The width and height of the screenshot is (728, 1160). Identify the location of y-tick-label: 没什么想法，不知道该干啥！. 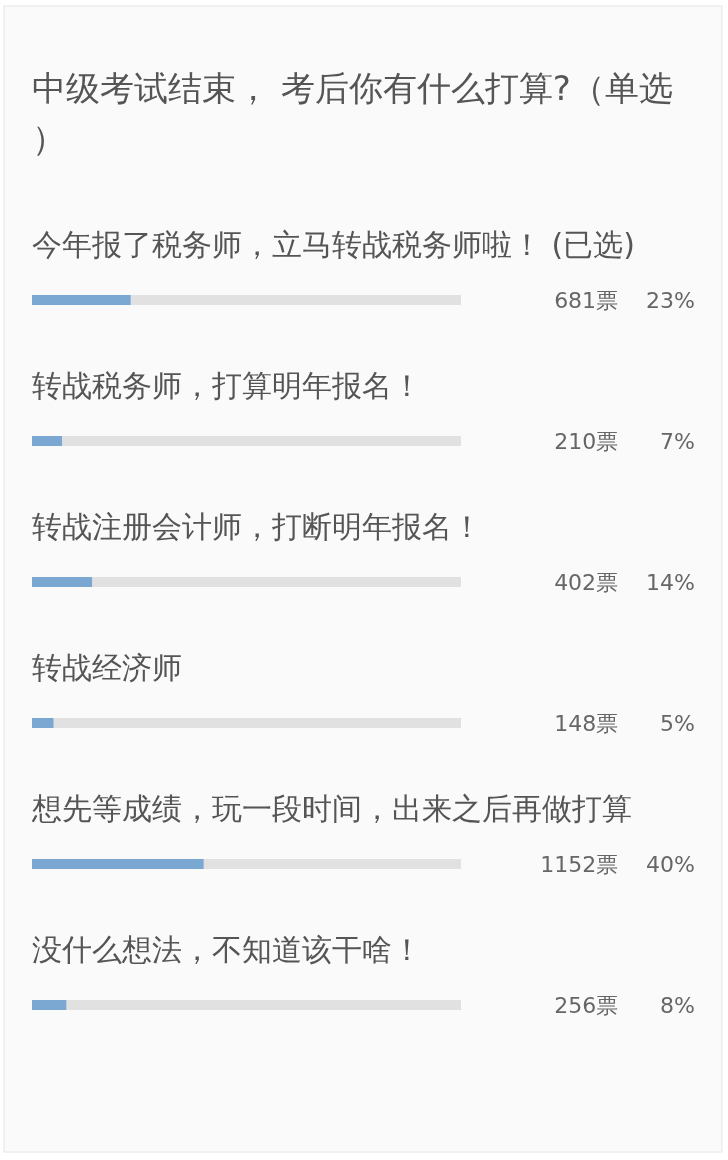
(227, 949).